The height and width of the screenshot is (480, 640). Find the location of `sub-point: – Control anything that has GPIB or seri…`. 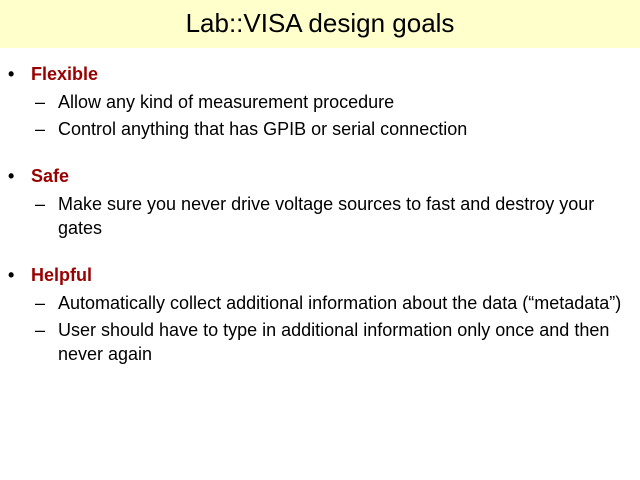

sub-point: – Control anything that has GPIB or seri… is located at coordinates (320, 129).